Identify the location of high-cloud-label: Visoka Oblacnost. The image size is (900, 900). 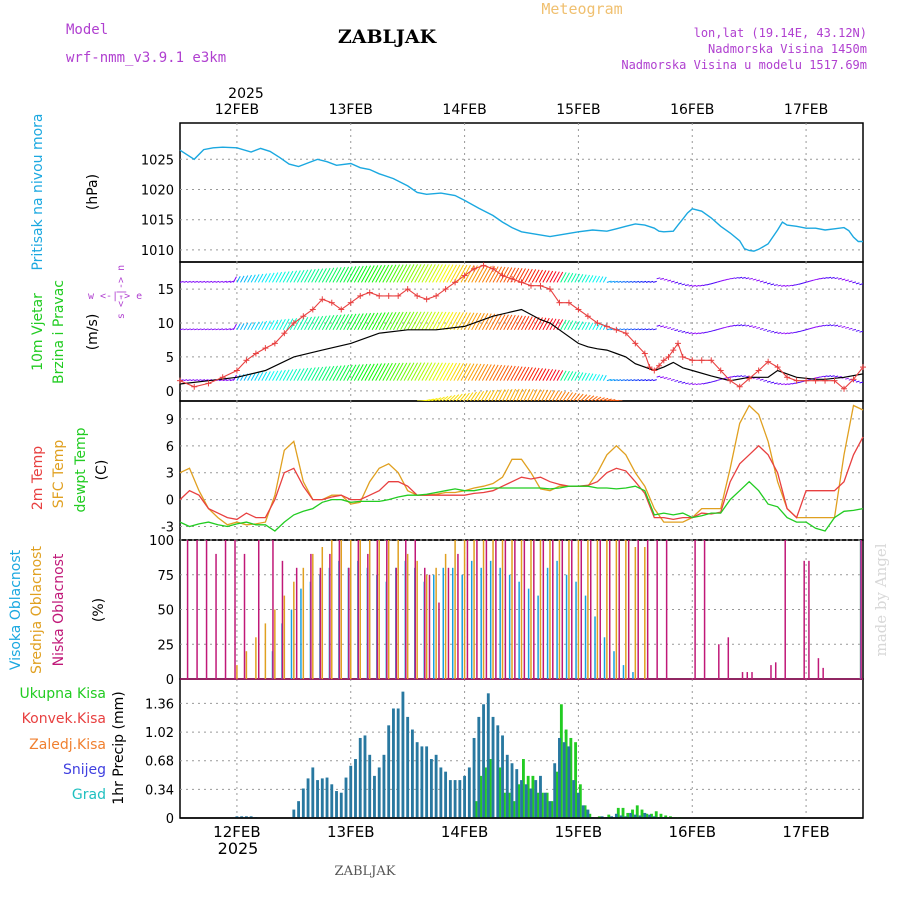
(16, 609).